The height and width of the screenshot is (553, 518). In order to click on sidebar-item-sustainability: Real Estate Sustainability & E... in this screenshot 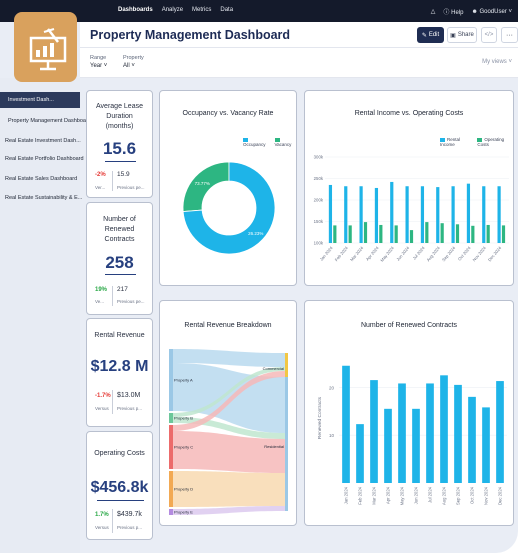, I will do `click(44, 198)`.